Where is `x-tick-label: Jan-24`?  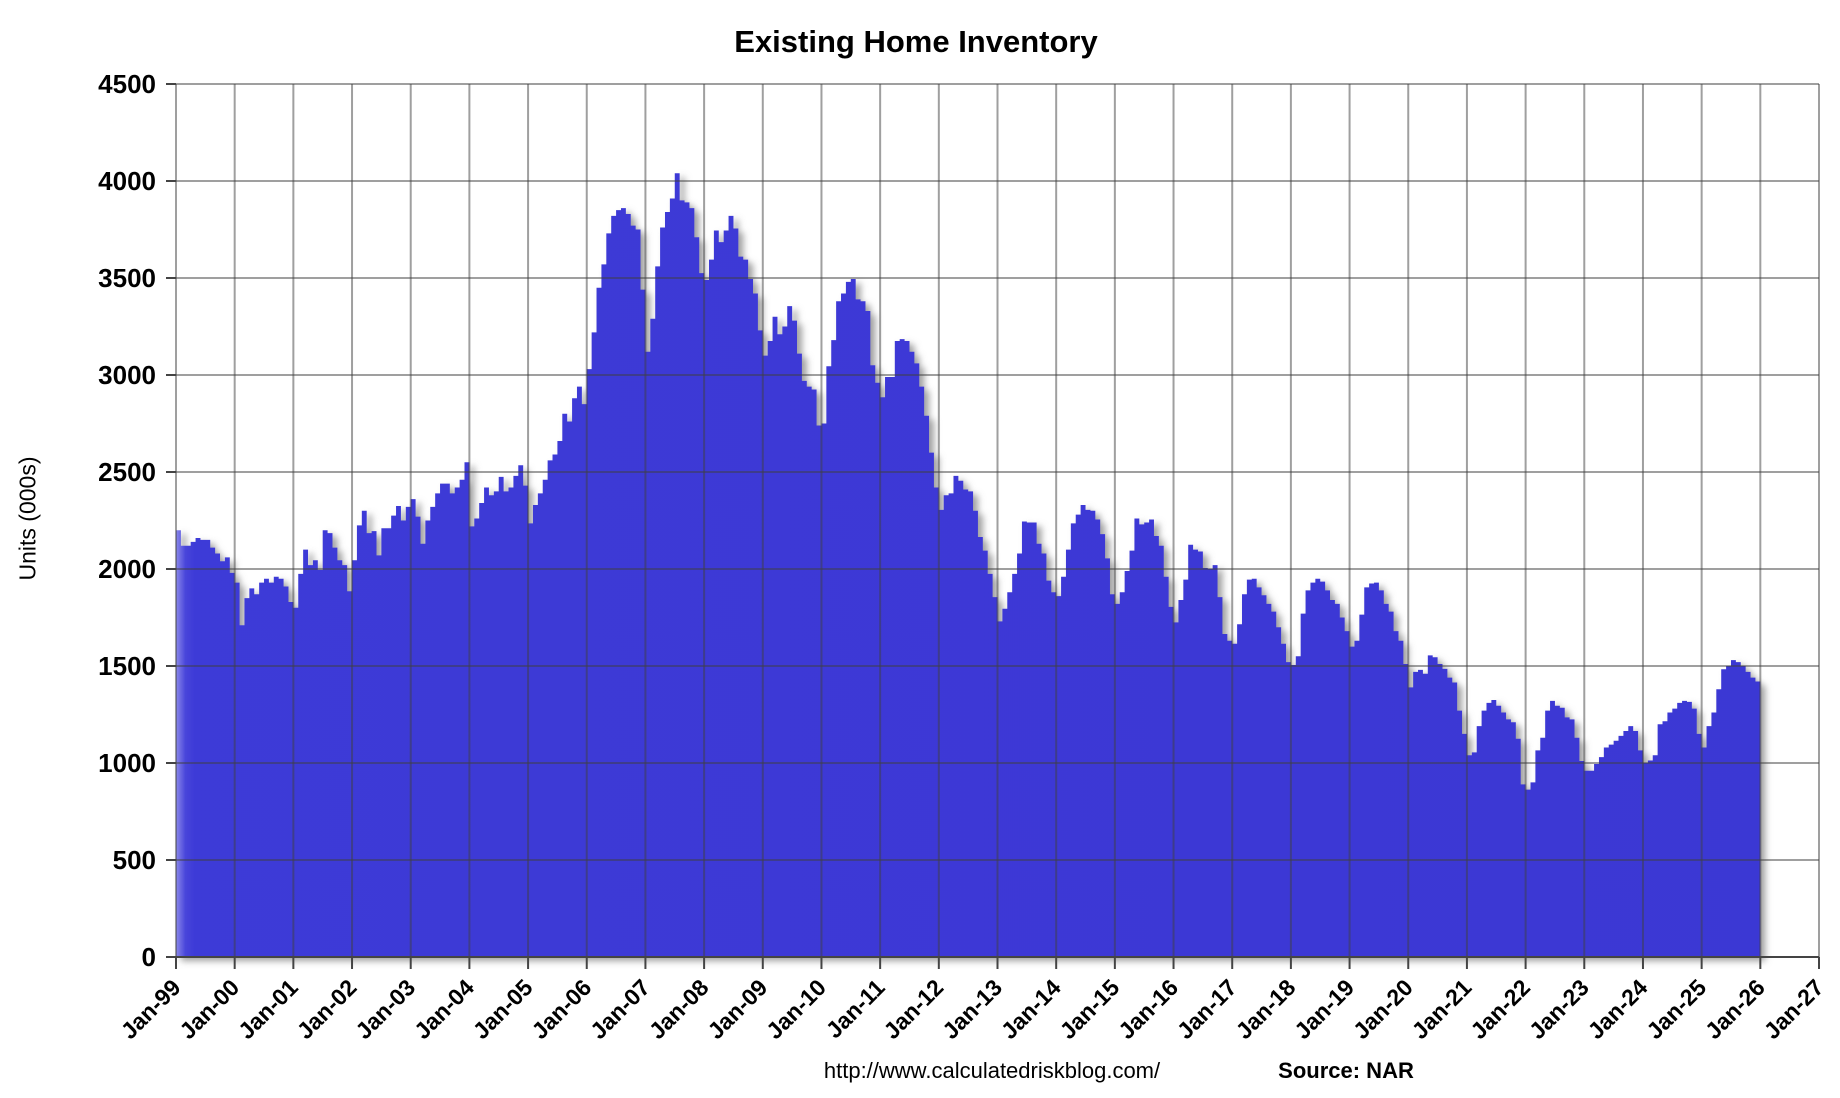
x-tick-label: Jan-24 is located at coordinates (1618, 1009).